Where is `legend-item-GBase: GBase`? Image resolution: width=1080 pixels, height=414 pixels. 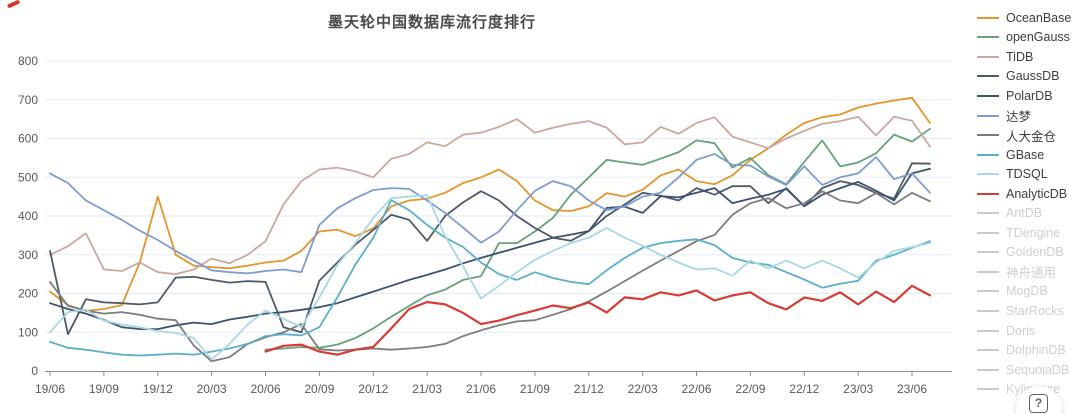 legend-item-GBase: GBase is located at coordinates (1028, 155).